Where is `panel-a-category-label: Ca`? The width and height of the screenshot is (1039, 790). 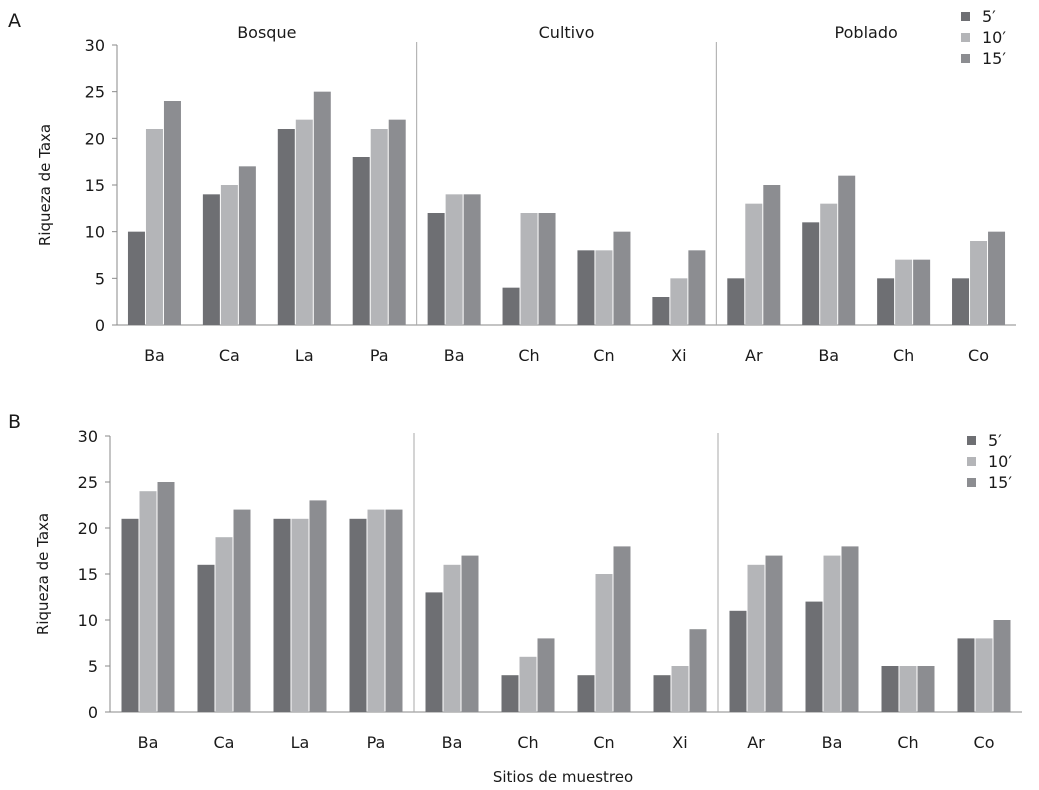 panel-a-category-label: Ca is located at coordinates (229, 355).